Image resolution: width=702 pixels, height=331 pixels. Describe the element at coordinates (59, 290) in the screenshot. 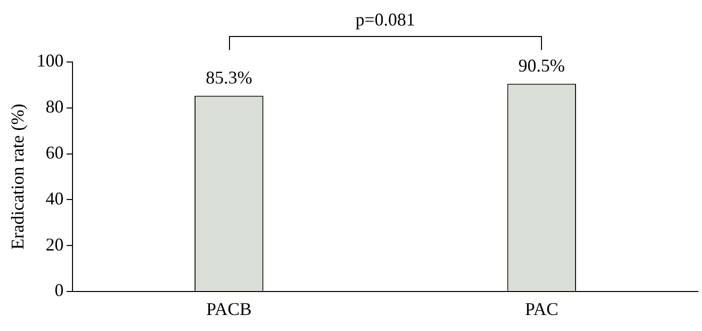

I see `y-tick-label: 0` at that location.